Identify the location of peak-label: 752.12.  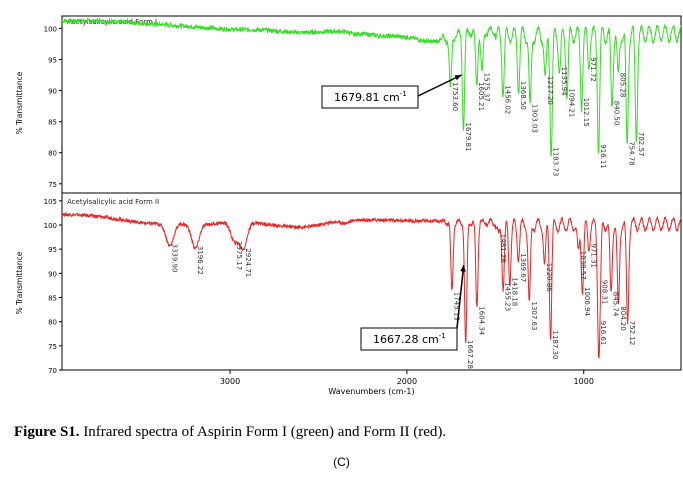
(632, 333).